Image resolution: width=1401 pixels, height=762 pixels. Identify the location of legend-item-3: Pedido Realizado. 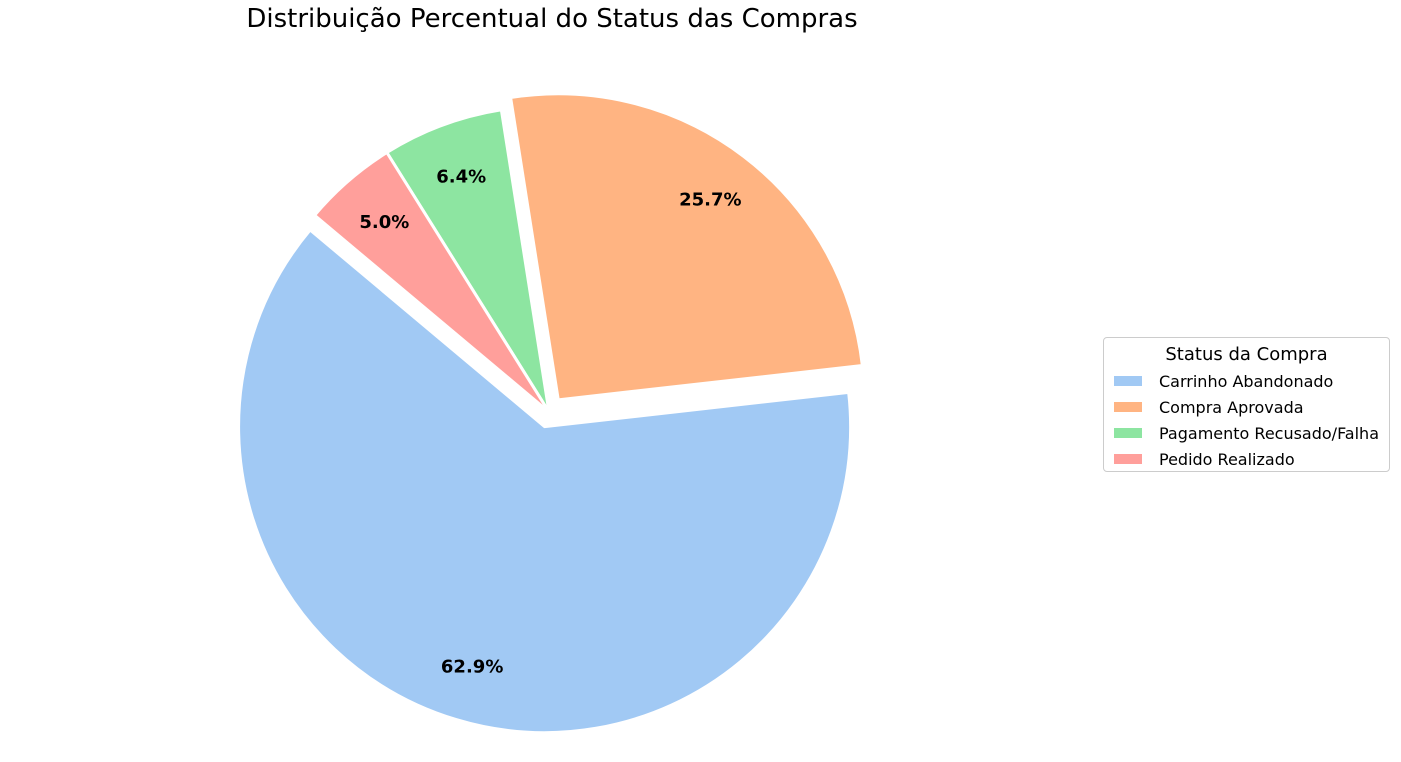
(1246, 459).